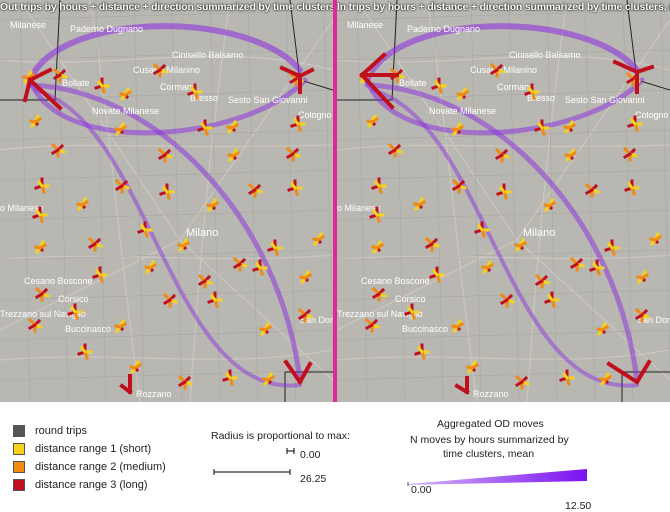 The width and height of the screenshot is (670, 512). Describe the element at coordinates (421, 490) in the screenshot. I see `flow-min-label: 0.00` at that location.